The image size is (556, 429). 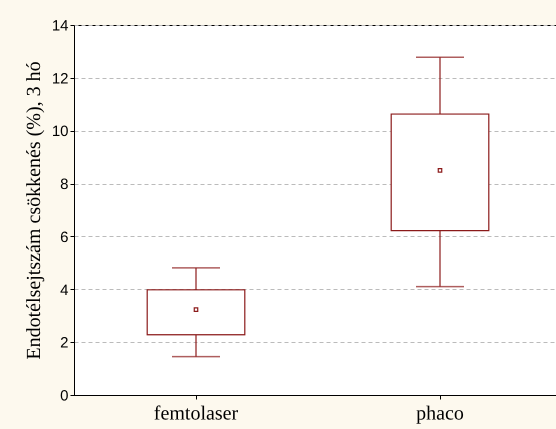 I want to click on y-tick-label: 12, so click(x=60, y=79).